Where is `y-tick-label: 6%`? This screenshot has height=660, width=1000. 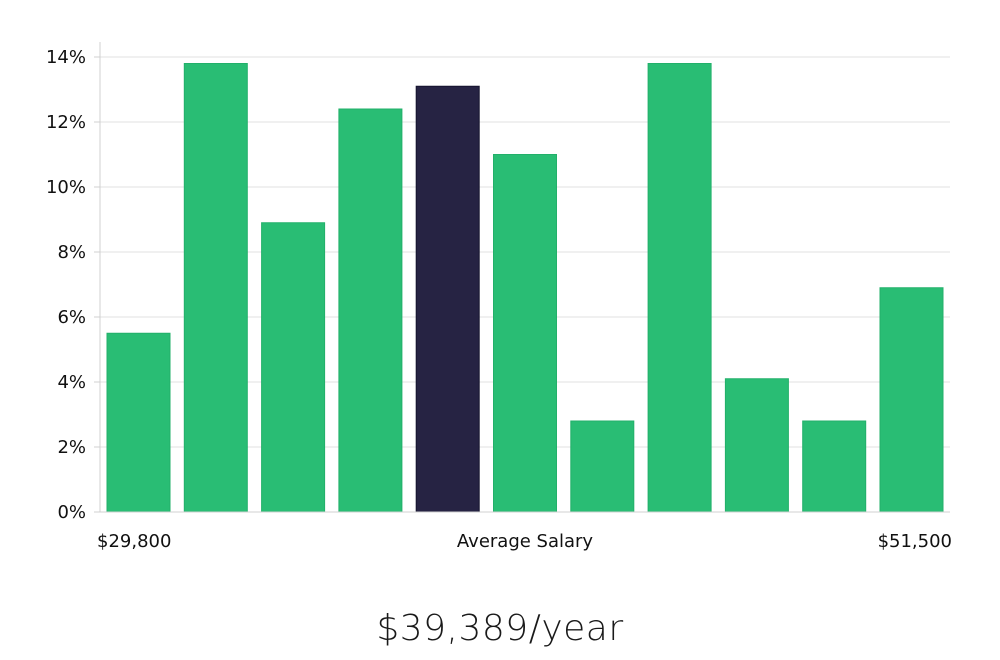
y-tick-label: 6% is located at coordinates (71, 317).